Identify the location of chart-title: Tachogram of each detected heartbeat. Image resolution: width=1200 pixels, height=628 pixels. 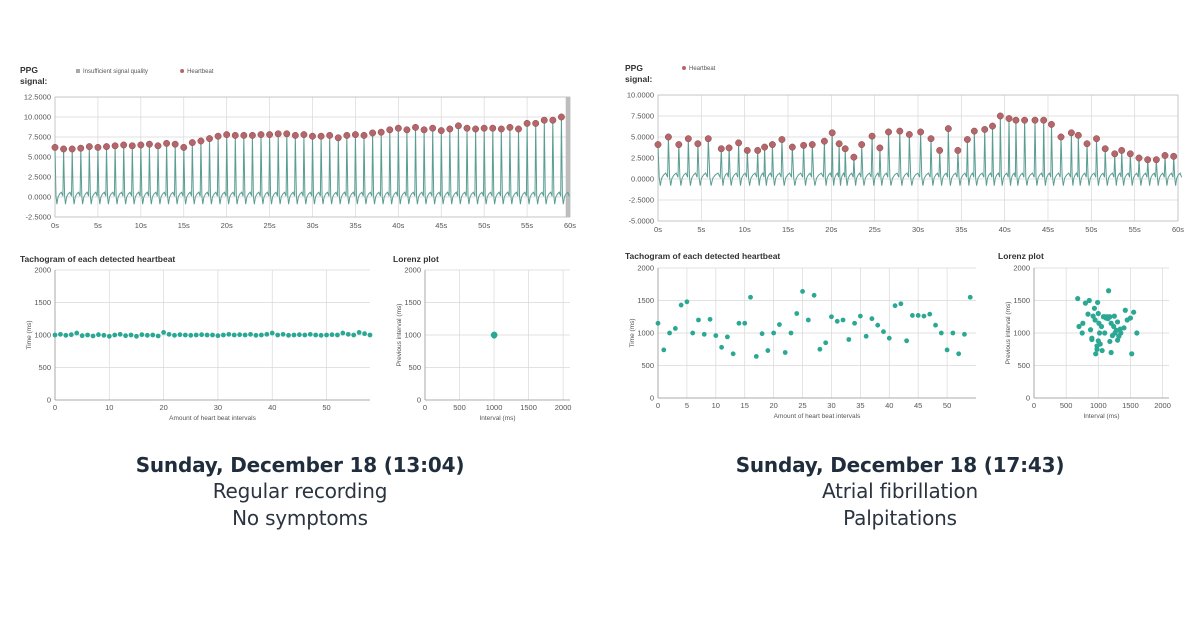
(97, 259).